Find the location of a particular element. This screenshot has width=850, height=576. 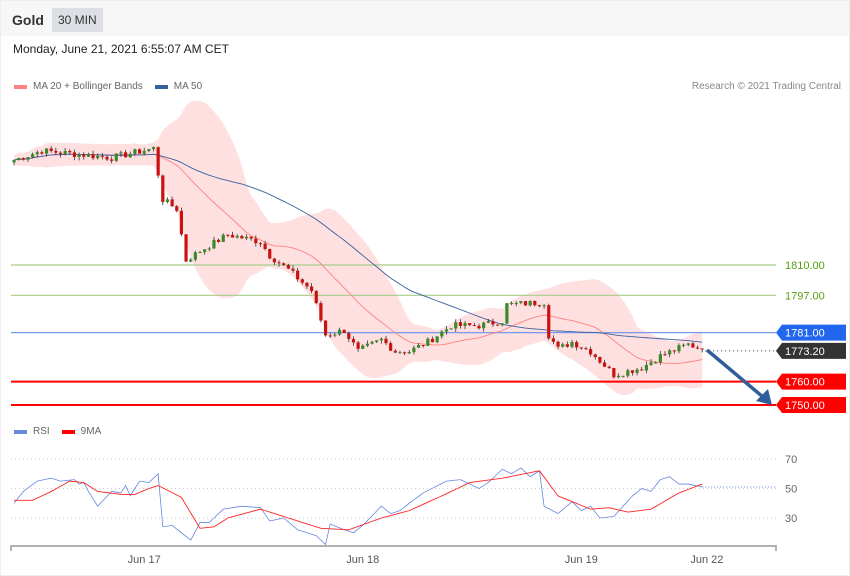

forecast-arrow-shaft is located at coordinates (735, 373).